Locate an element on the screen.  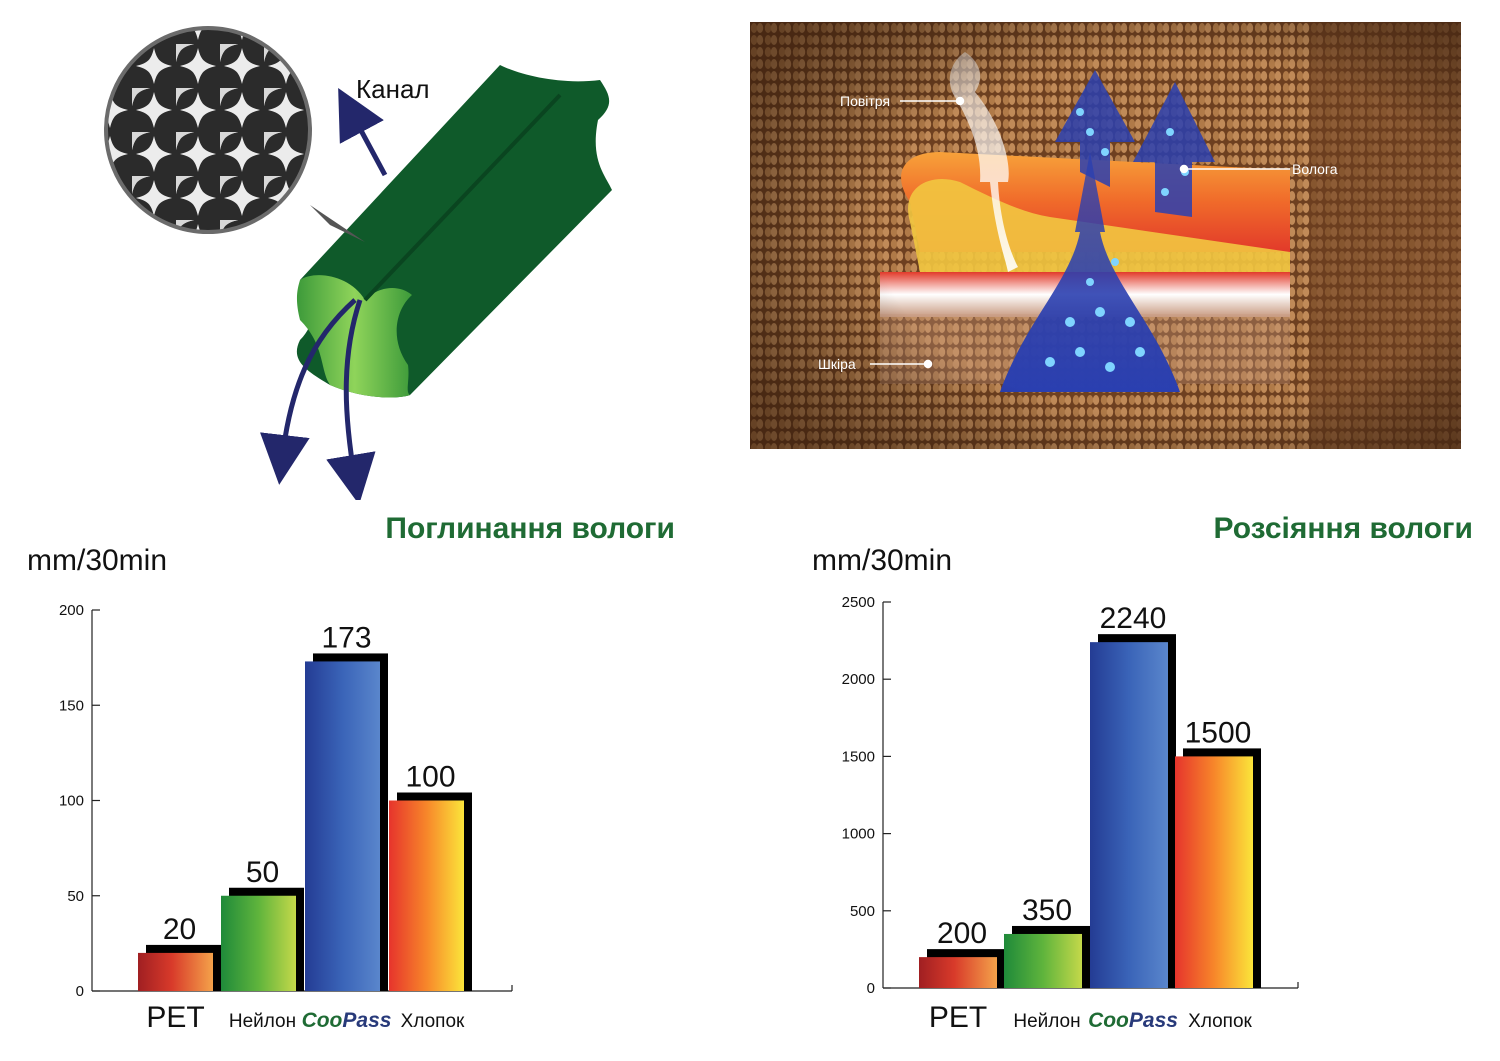
skin-label: Шкіра is located at coordinates (837, 364).